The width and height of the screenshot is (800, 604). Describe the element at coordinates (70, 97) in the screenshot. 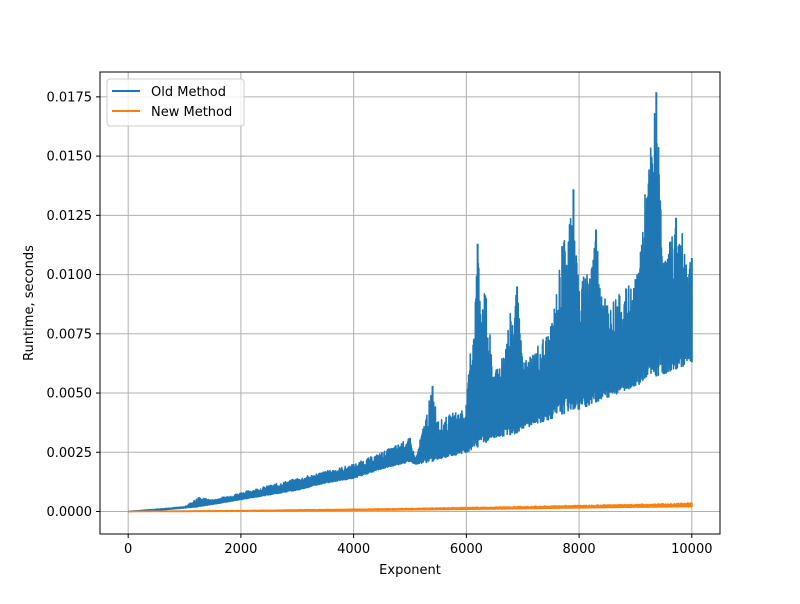

I see `y-tick-label: 0.0175` at that location.